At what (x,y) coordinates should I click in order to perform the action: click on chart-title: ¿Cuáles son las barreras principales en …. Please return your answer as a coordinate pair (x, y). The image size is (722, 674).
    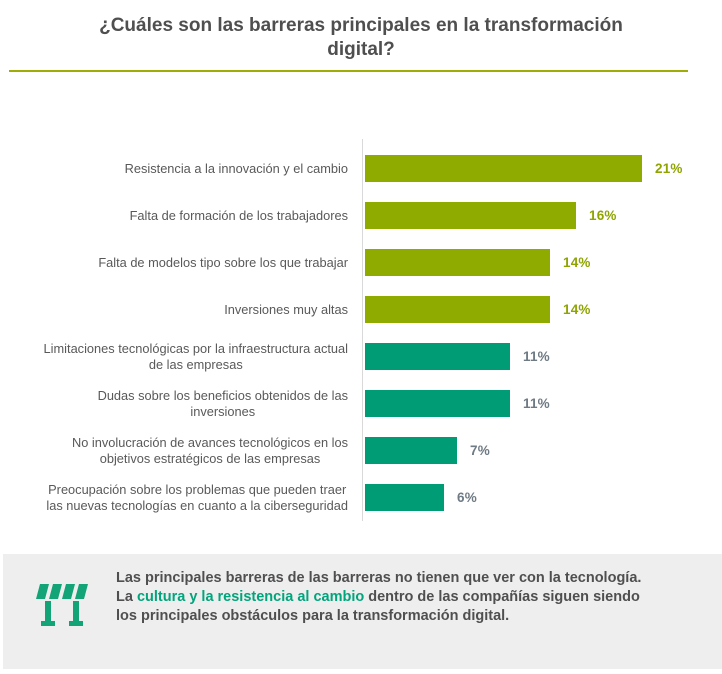
    Looking at the image, I should click on (361, 37).